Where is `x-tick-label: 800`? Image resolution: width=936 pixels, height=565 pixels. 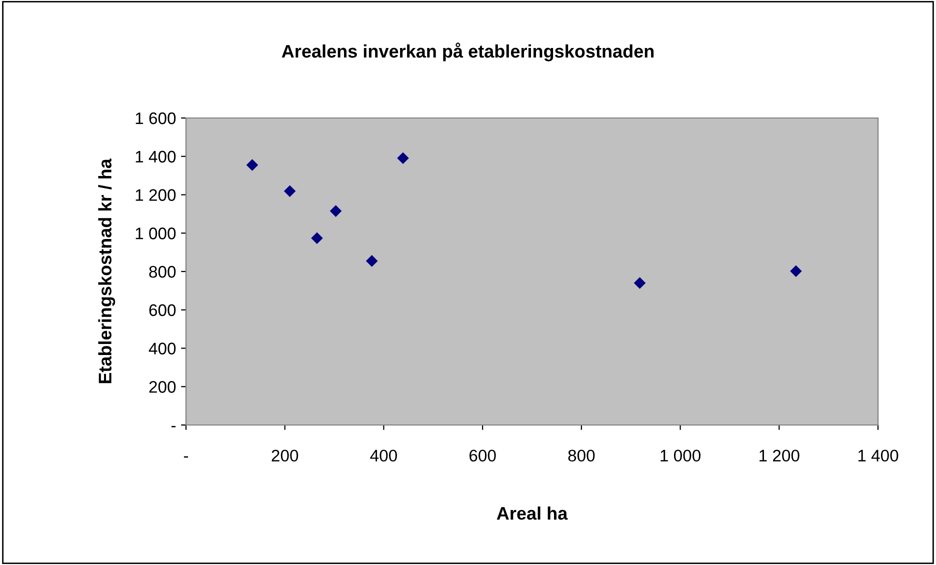 x-tick-label: 800 is located at coordinates (581, 456).